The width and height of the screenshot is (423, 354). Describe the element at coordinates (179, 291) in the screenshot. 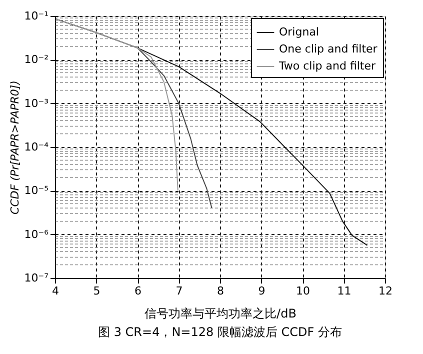

I see `x-tick-label: 7` at that location.